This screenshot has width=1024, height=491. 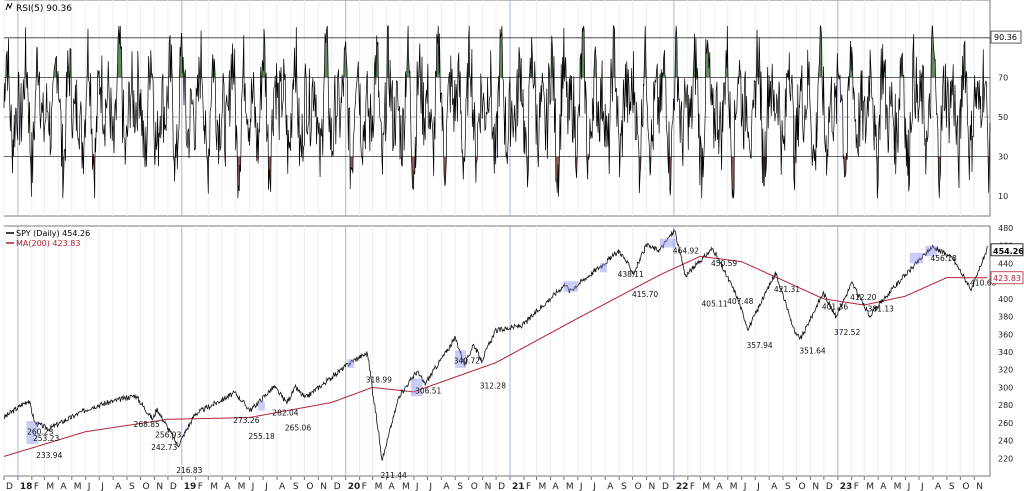 What do you see at coordinates (983, 282) in the screenshot?
I see `price-data-label: 410.68` at bounding box center [983, 282].